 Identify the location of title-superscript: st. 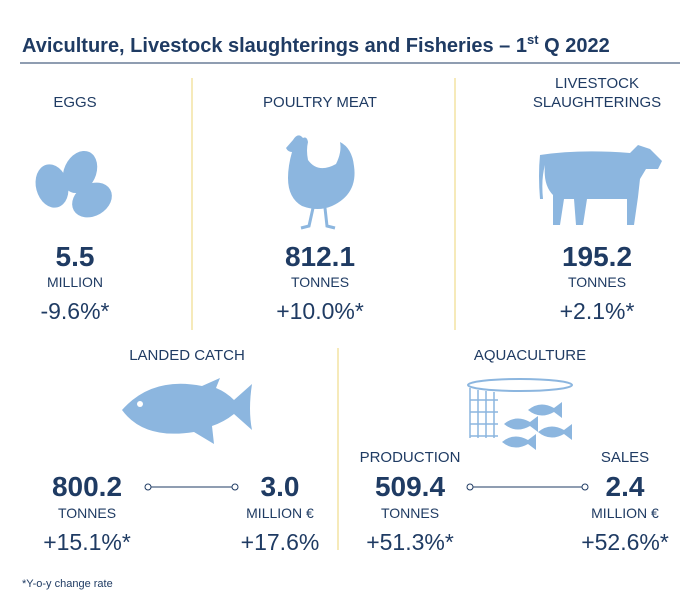
(533, 39).